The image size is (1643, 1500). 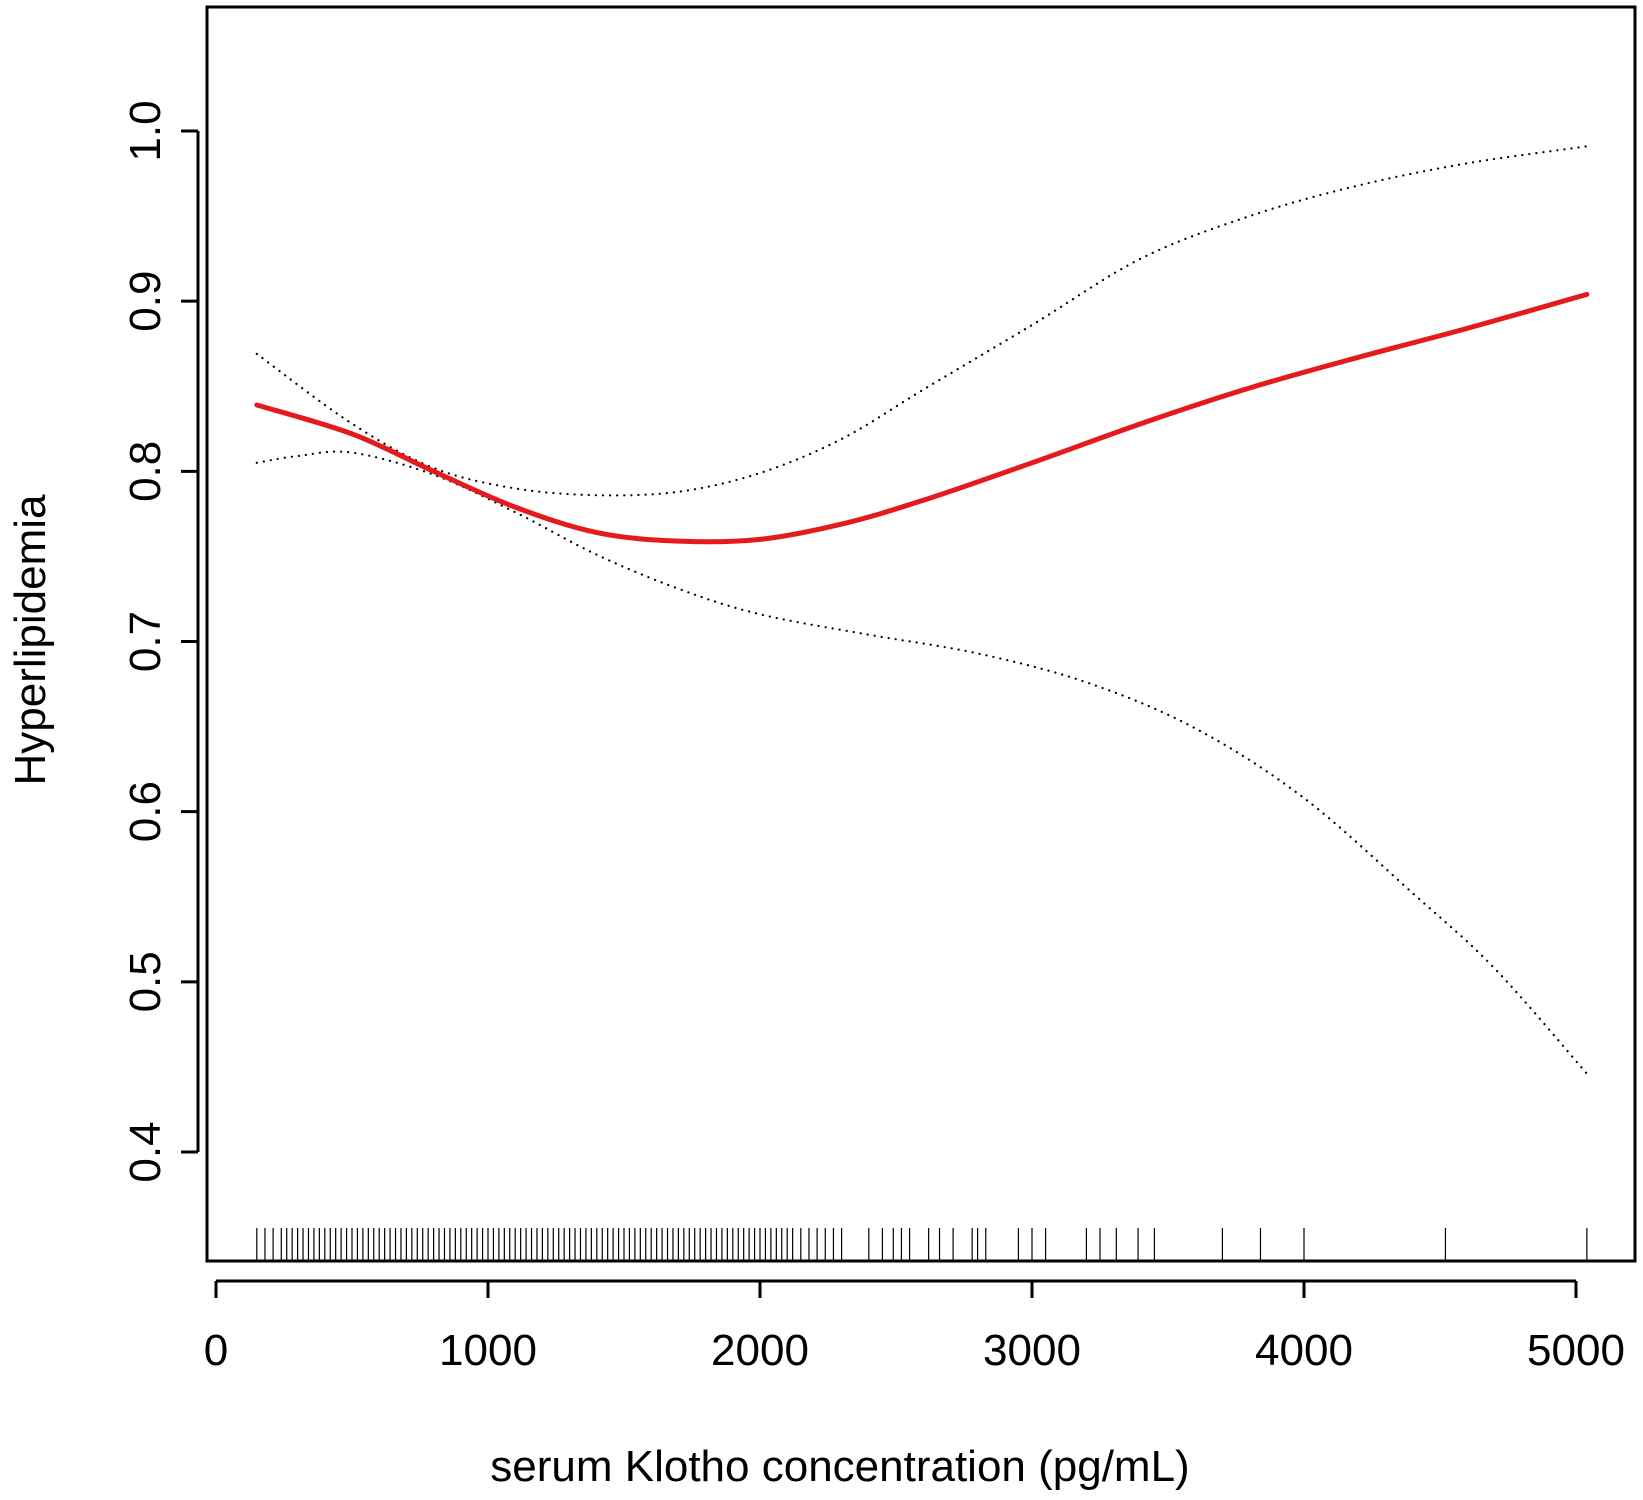 What do you see at coordinates (1032, 1350) in the screenshot?
I see `x-tick-label: 3000` at bounding box center [1032, 1350].